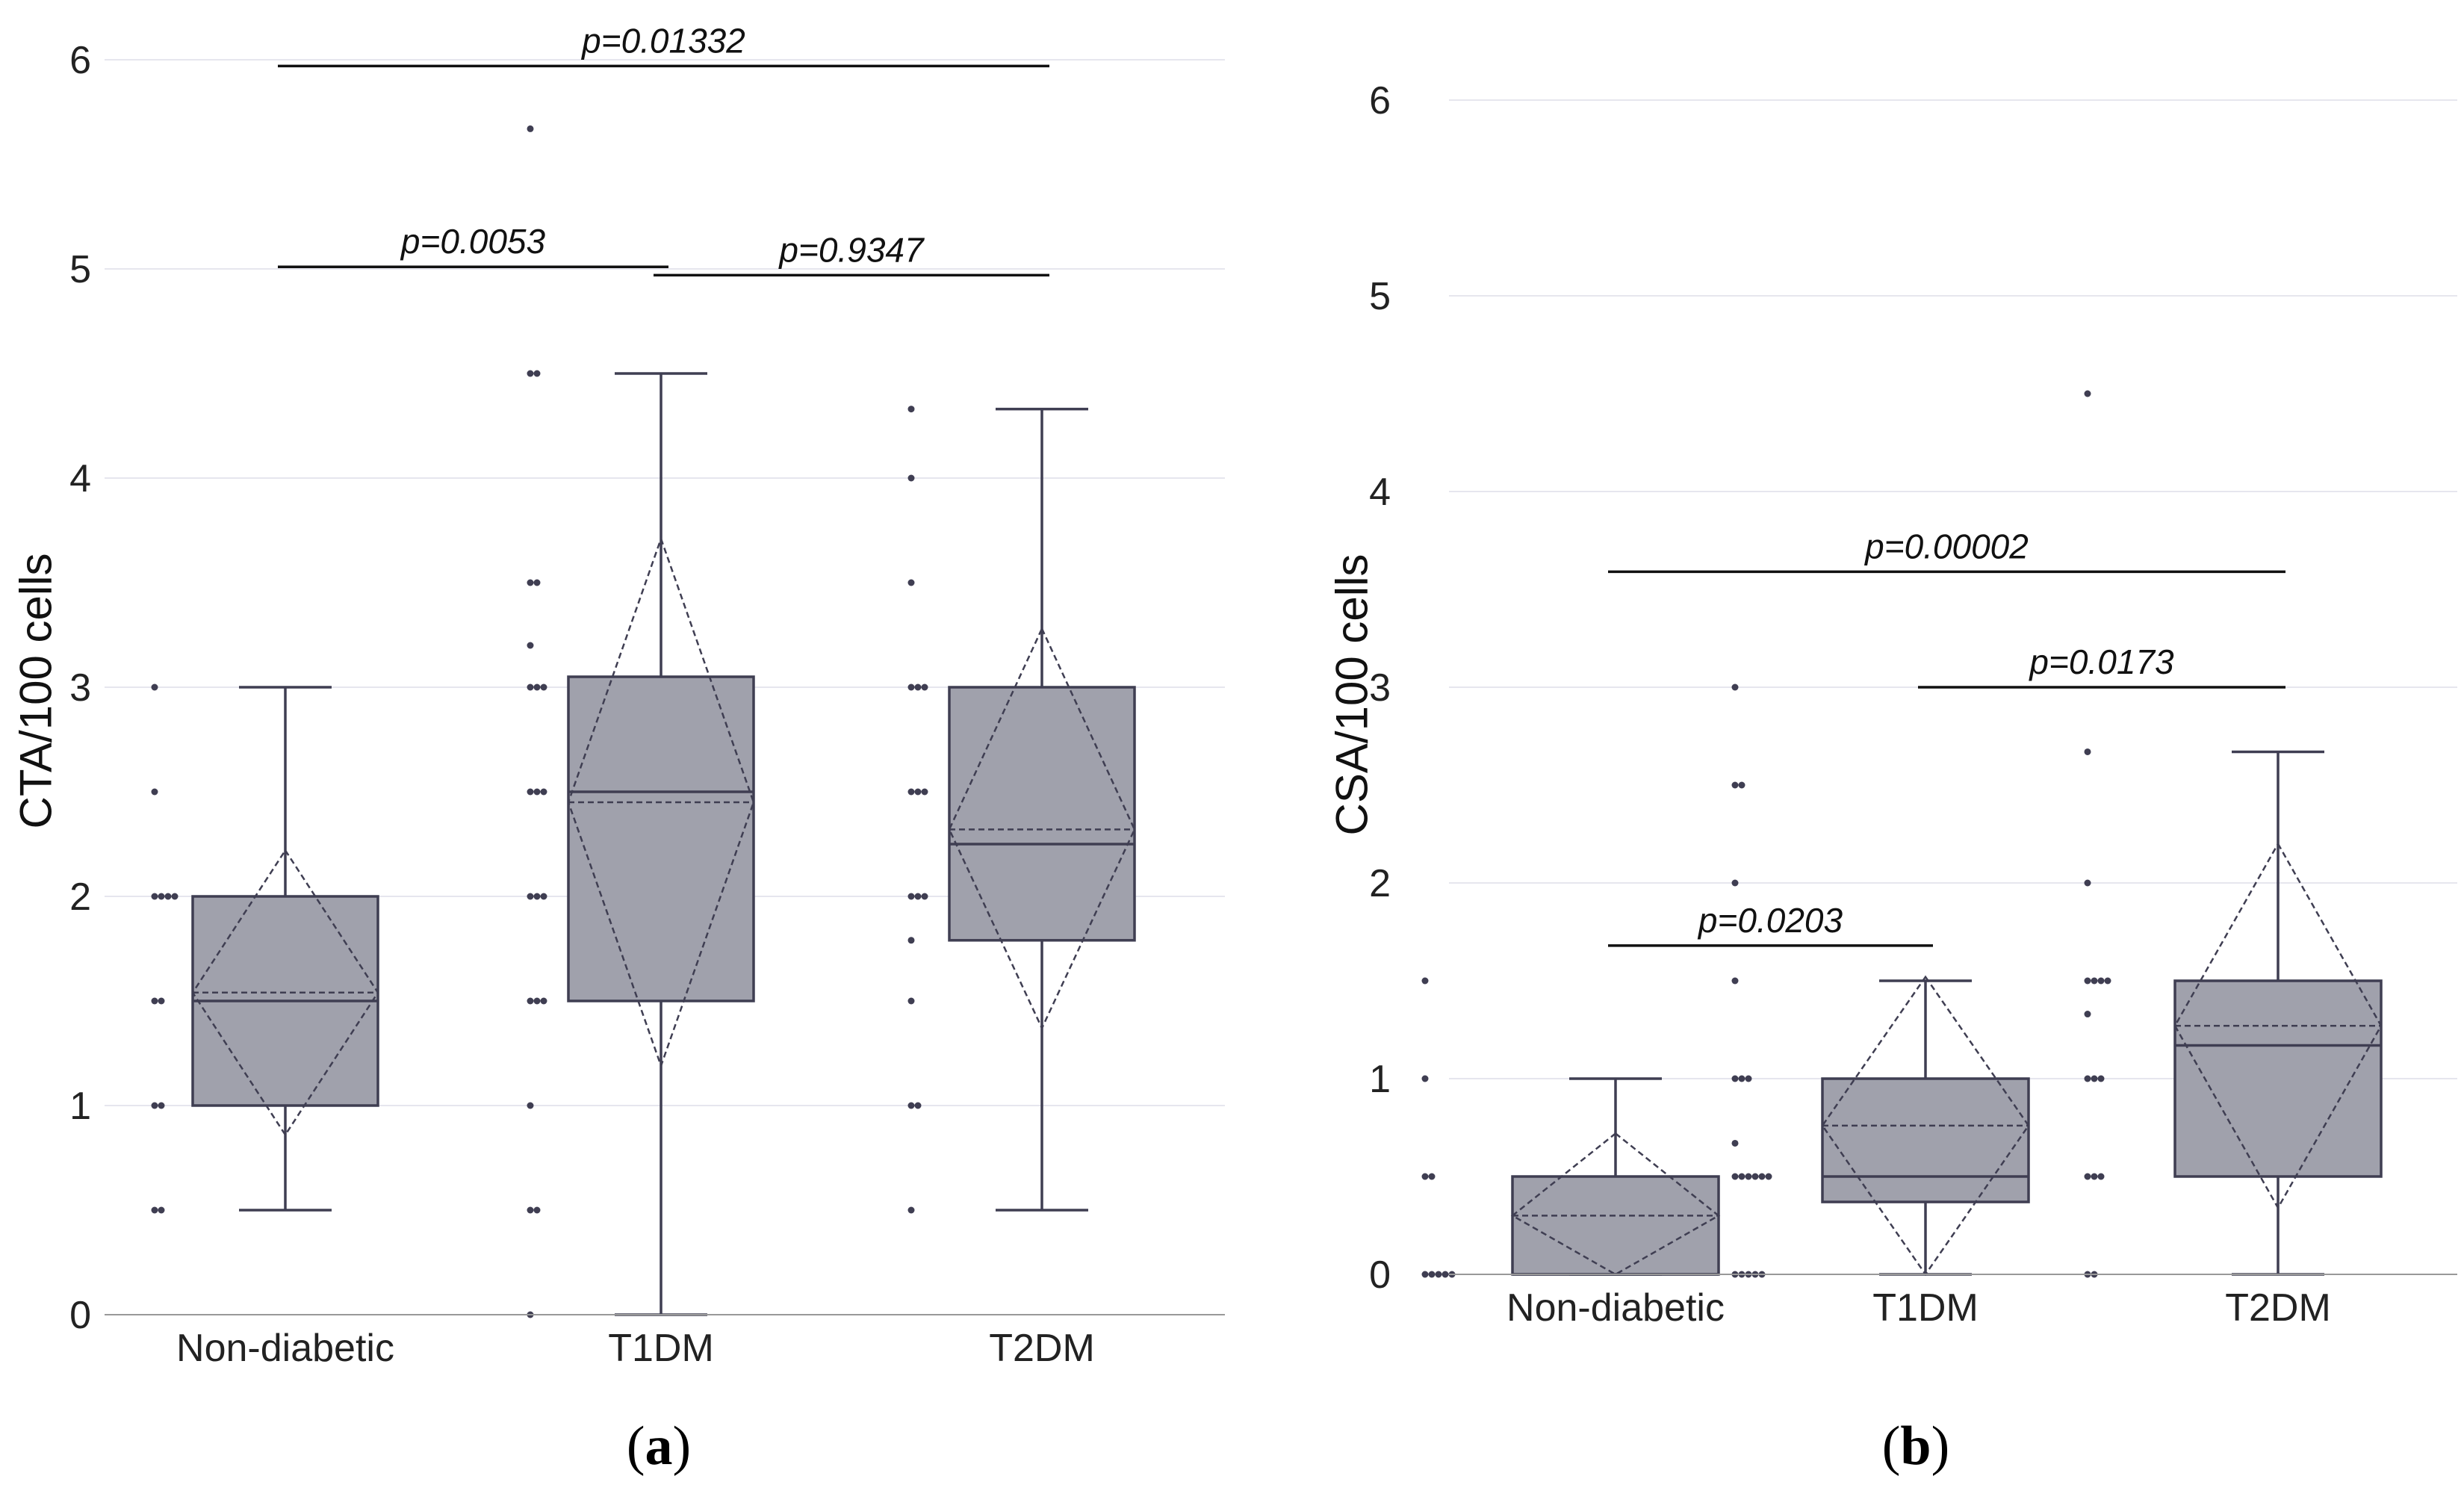 This screenshot has height=1488, width=2464. I want to click on p-value-label: p=0.0053, so click(473, 241).